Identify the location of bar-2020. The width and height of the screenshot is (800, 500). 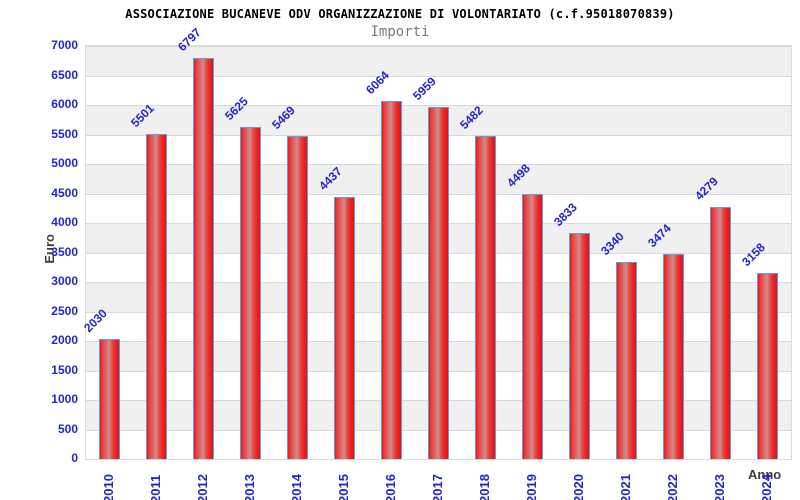
(579, 345).